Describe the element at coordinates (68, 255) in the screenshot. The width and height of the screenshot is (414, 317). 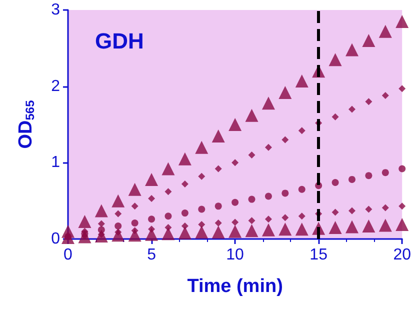
I see `x-tick-label: 0` at that location.